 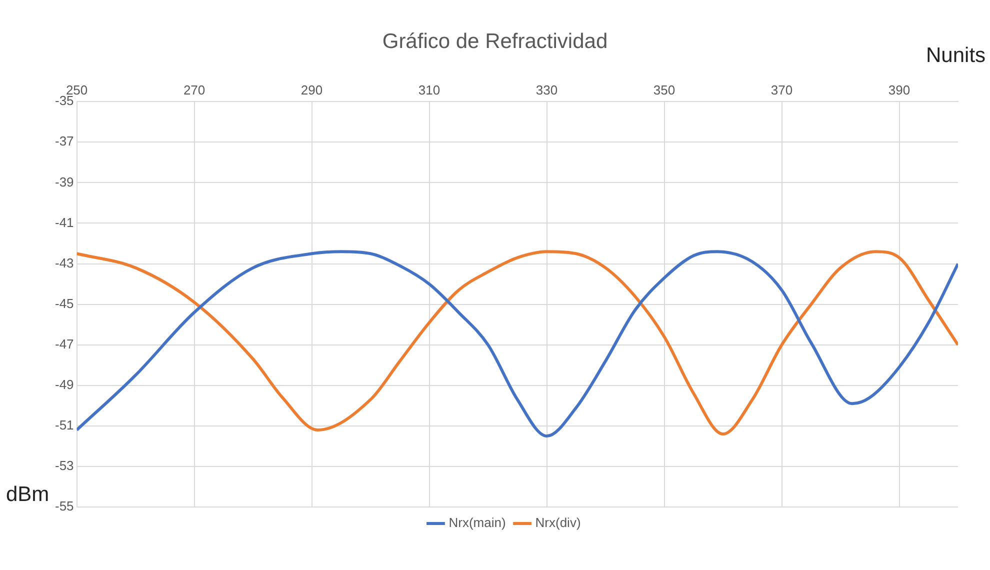 I want to click on x-tick-label: 310, so click(x=429, y=90).